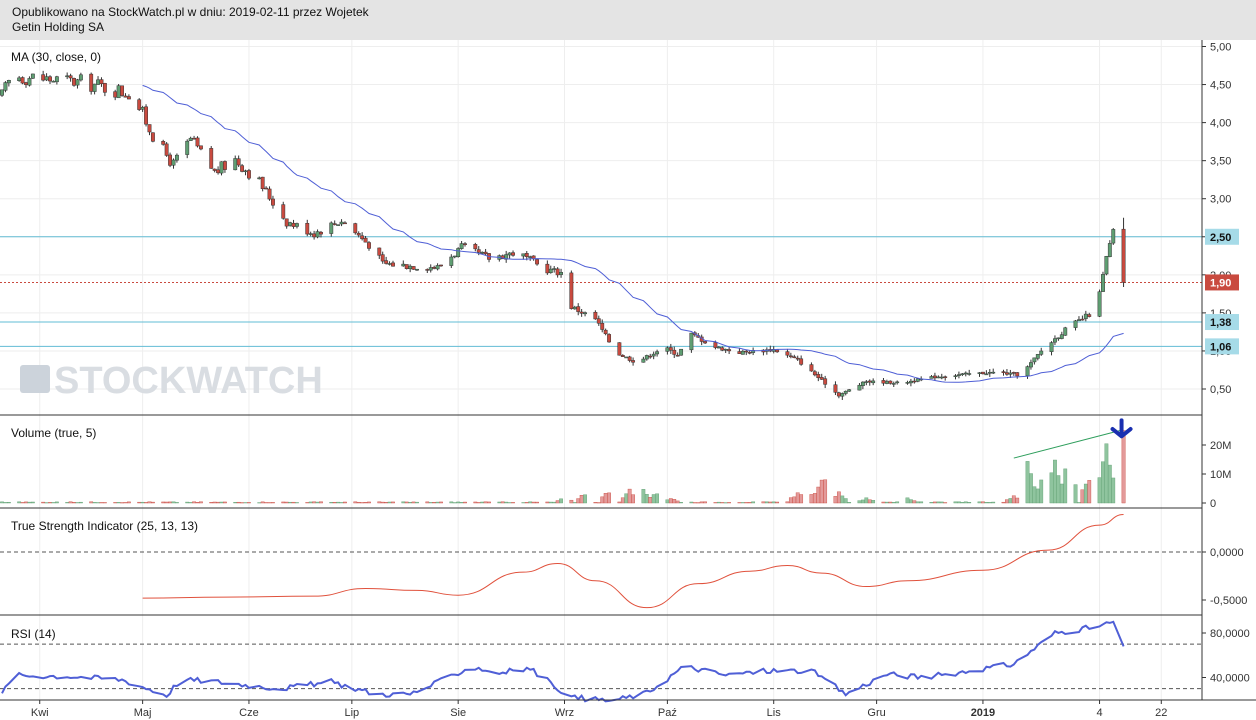 Image resolution: width=1256 pixels, height=720 pixels. What do you see at coordinates (458, 713) in the screenshot?
I see `x-axis-tick-label: Sie` at bounding box center [458, 713].